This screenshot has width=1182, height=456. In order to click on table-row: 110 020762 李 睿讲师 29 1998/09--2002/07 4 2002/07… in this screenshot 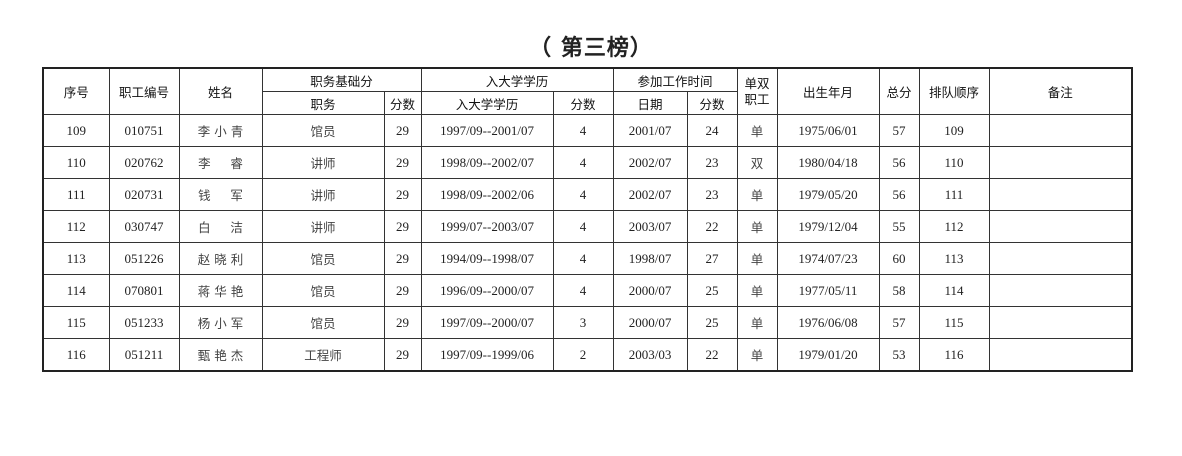, I will do `click(587, 162)`.